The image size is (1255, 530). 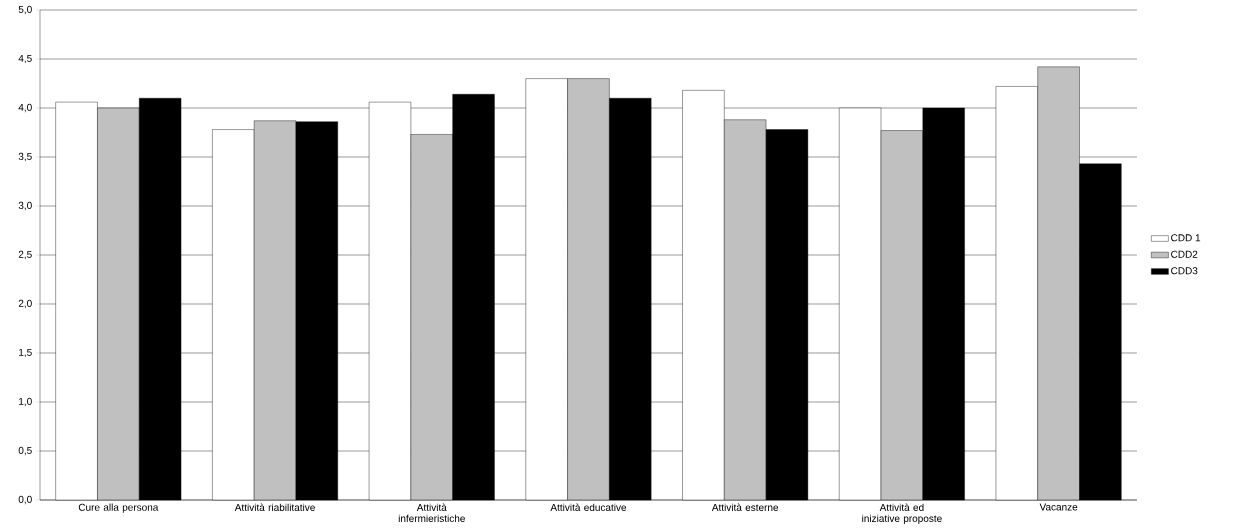 I want to click on y-tick-label: 2,0, so click(x=25, y=304).